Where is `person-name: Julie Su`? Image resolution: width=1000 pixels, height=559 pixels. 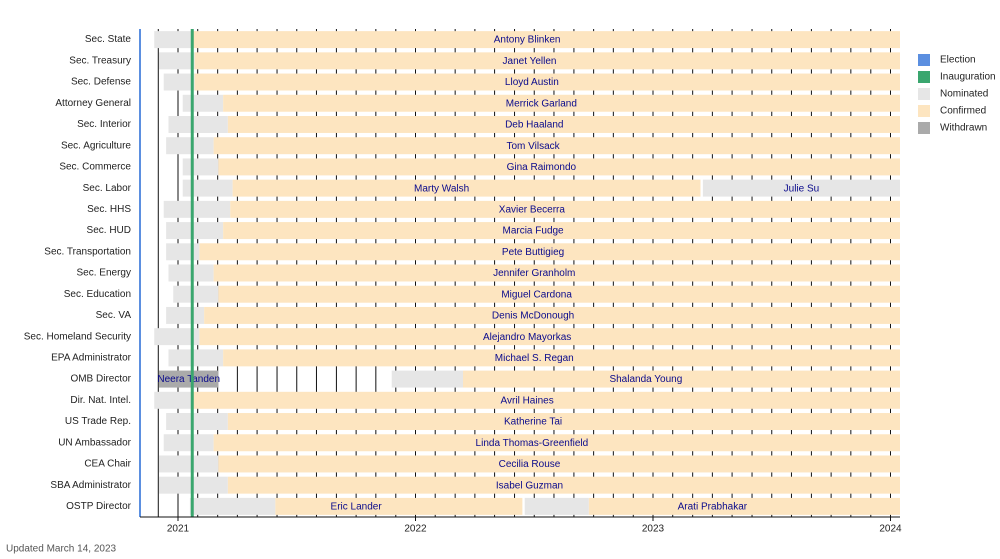 person-name: Julie Su is located at coordinates (802, 188).